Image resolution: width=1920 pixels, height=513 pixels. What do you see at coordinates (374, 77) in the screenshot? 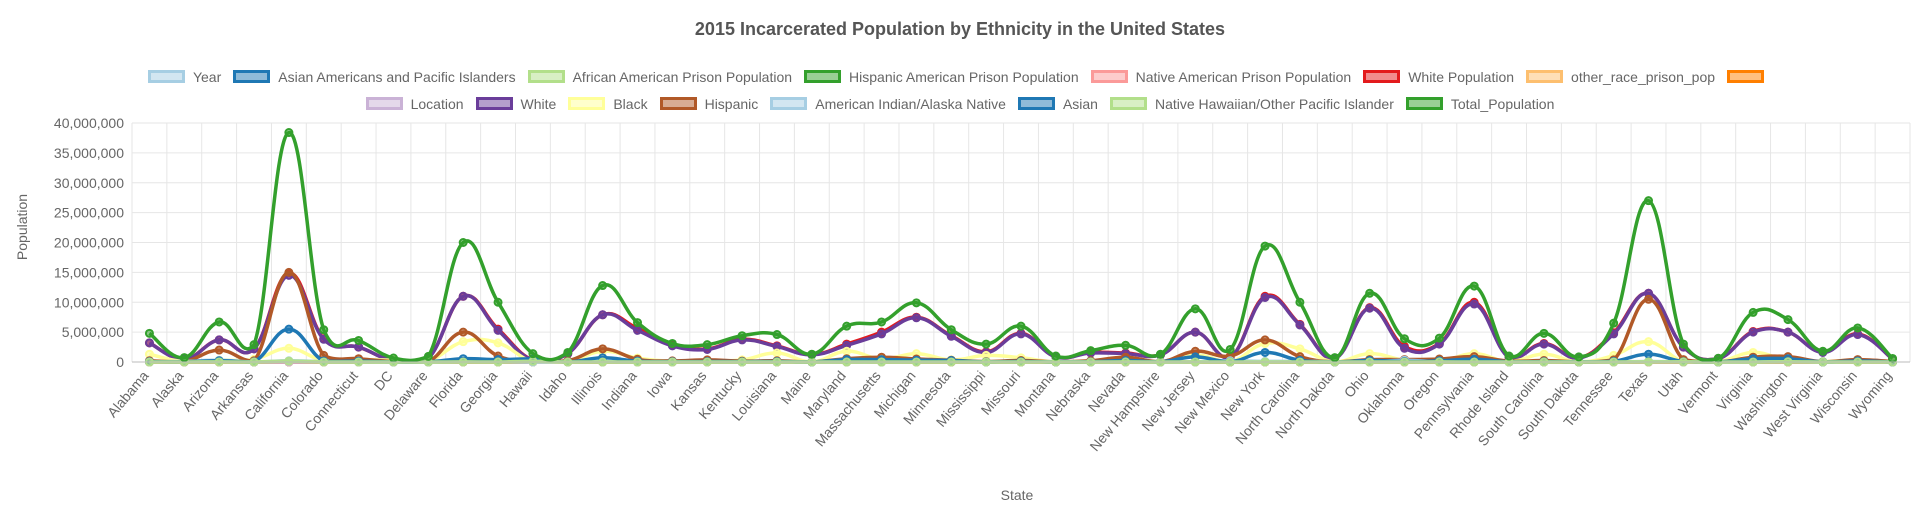
I see `legend-item: Asian Americans and Pacific Islanders` at bounding box center [374, 77].